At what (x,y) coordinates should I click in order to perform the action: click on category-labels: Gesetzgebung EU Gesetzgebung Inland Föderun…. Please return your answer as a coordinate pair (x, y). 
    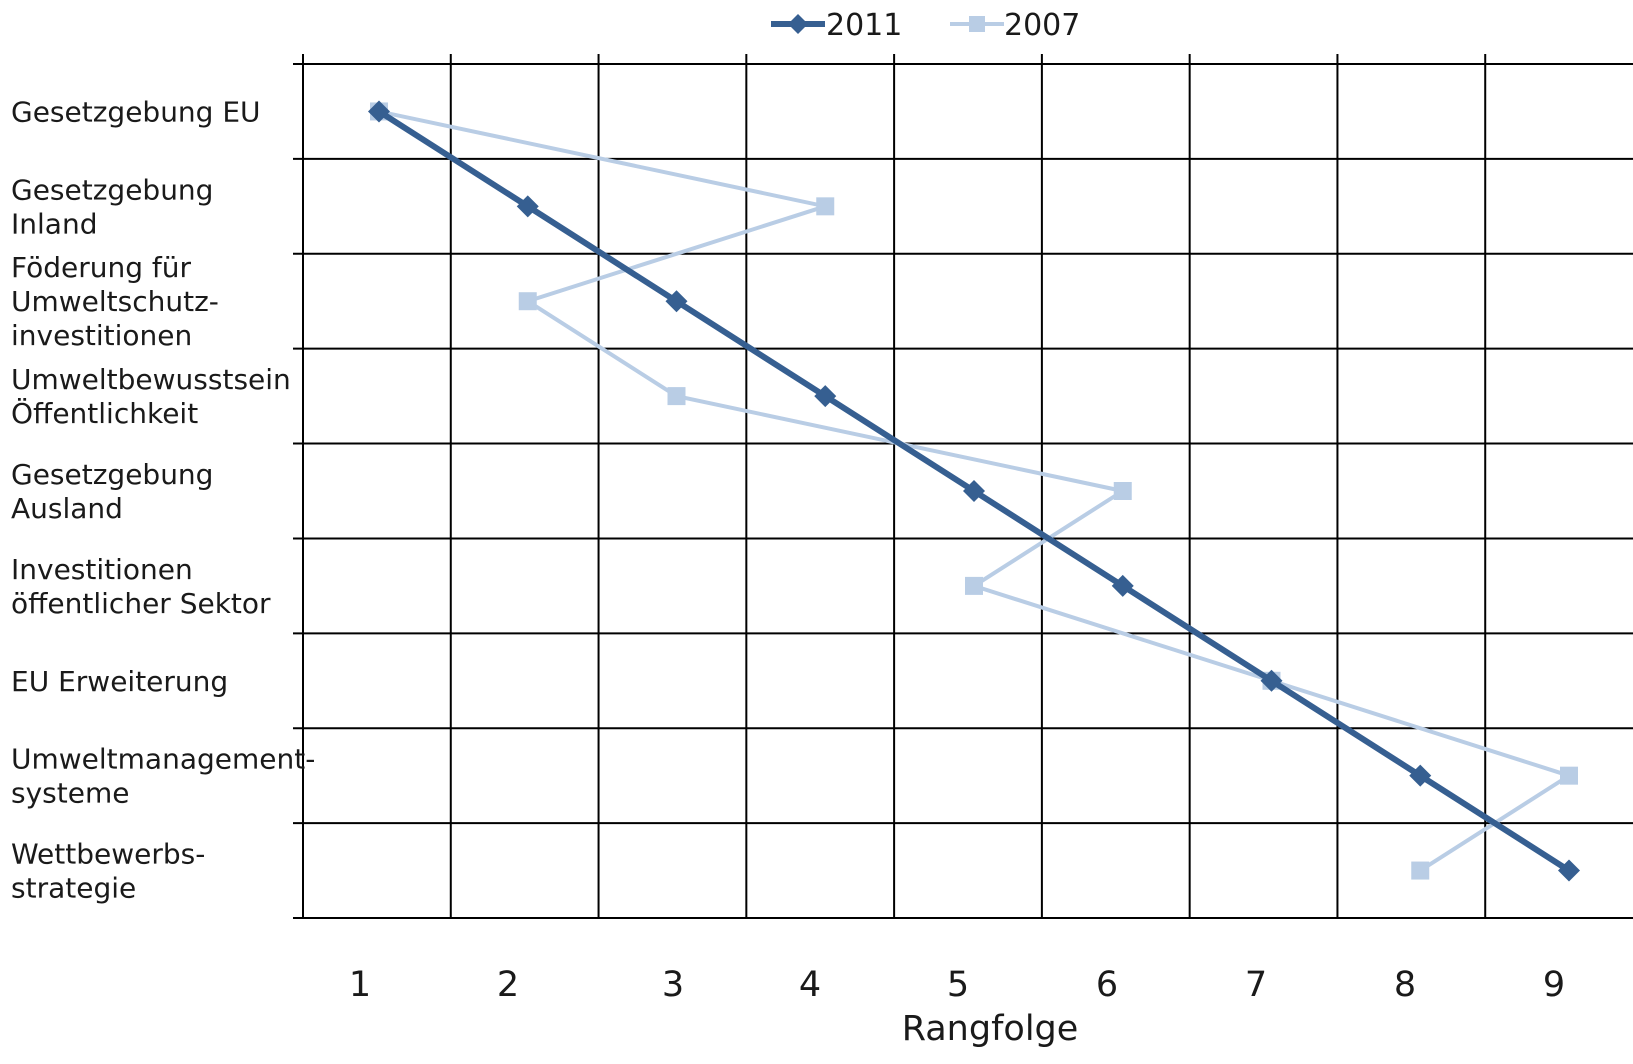
    Looking at the image, I should click on (163, 499).